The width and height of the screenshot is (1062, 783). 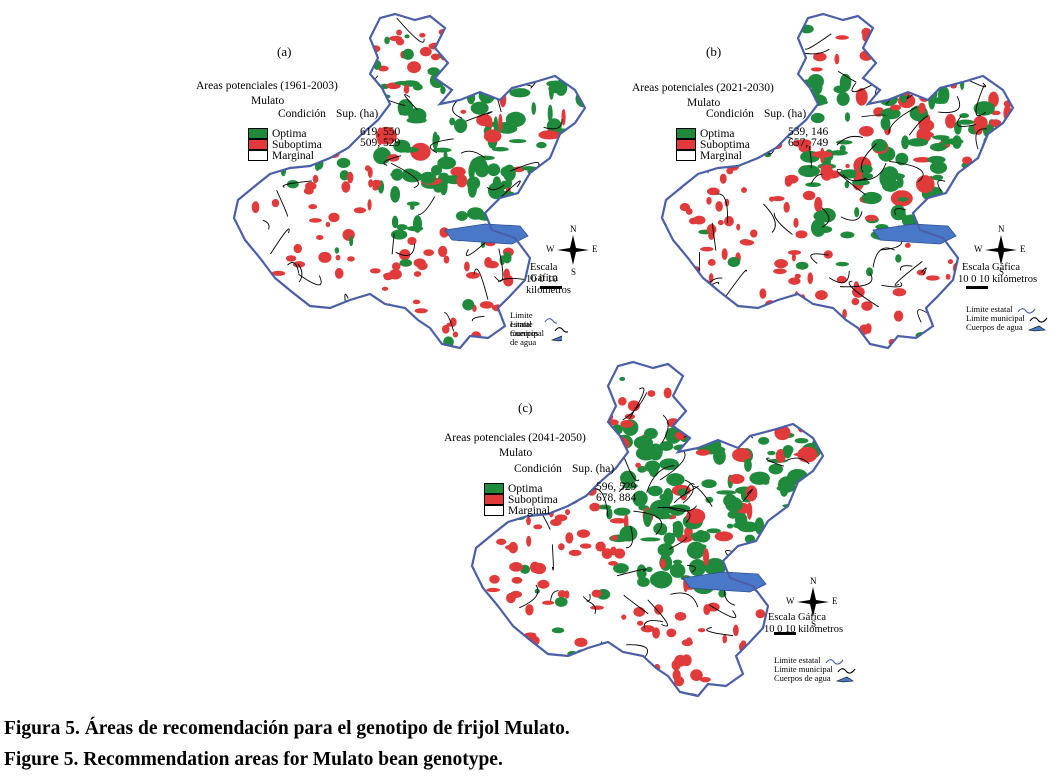 What do you see at coordinates (525, 407) in the screenshot?
I see `panel-label: (c)` at bounding box center [525, 407].